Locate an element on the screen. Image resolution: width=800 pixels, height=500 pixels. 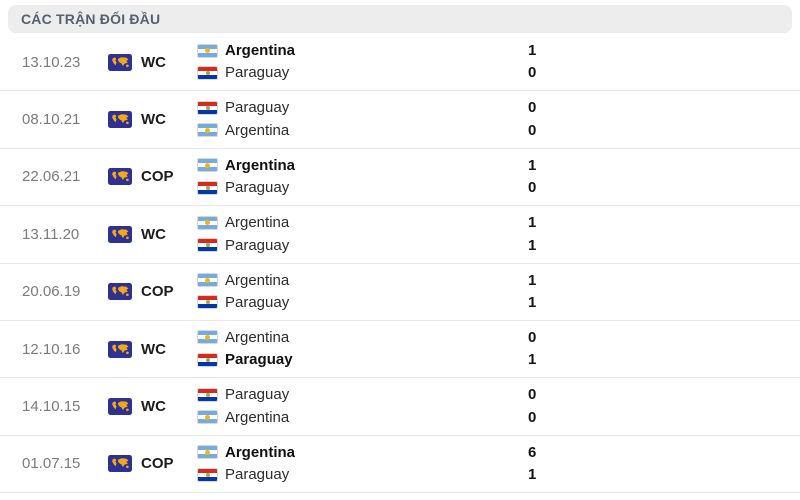
match-date: 13.11.20 is located at coordinates (51, 234).